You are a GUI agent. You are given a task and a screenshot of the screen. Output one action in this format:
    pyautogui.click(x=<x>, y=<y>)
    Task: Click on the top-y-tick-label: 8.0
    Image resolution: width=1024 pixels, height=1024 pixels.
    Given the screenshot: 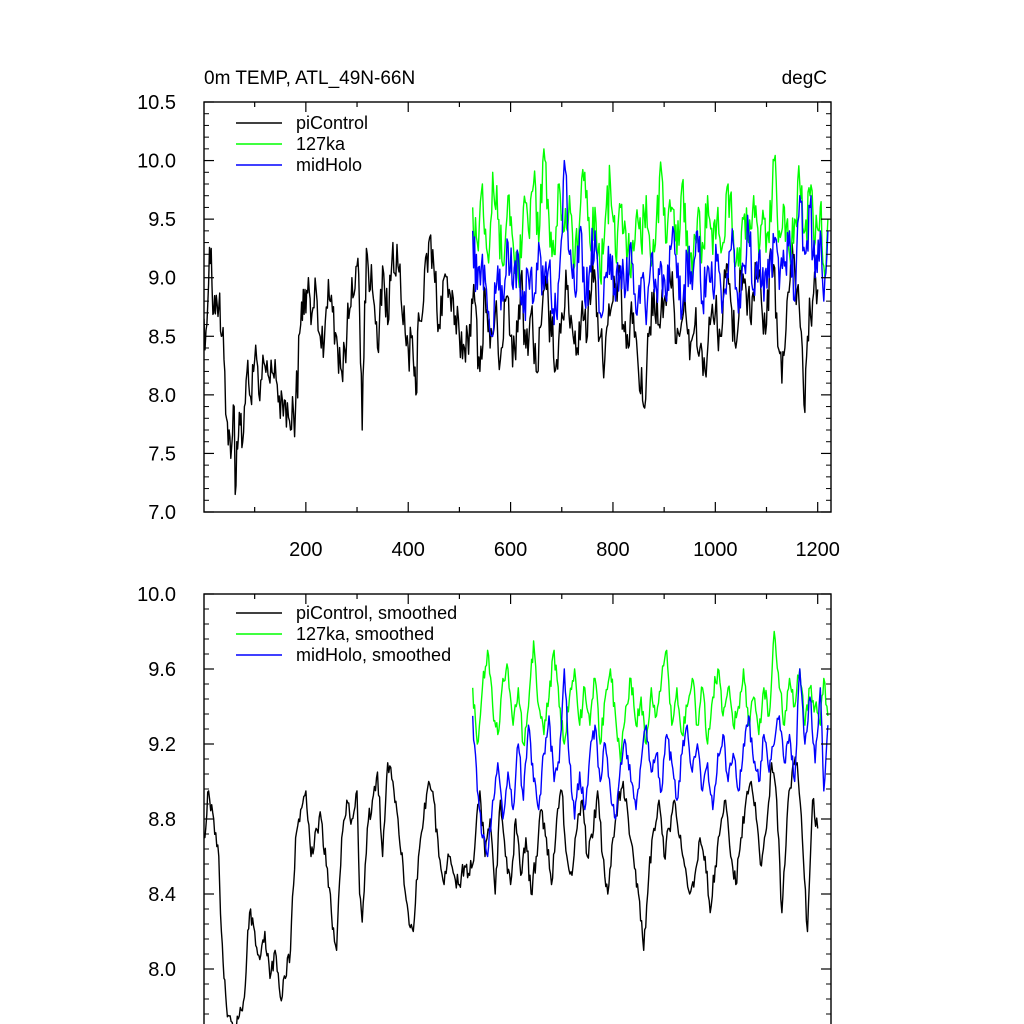 What is the action you would take?
    pyautogui.click(x=162, y=396)
    